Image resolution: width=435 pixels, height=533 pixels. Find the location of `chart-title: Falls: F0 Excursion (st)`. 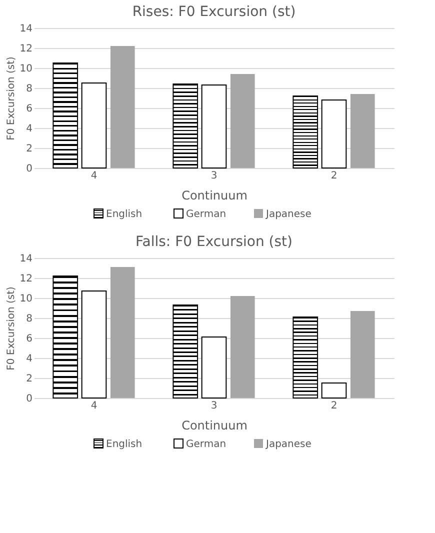

chart-title: Falls: F0 Excursion (st) is located at coordinates (214, 242).